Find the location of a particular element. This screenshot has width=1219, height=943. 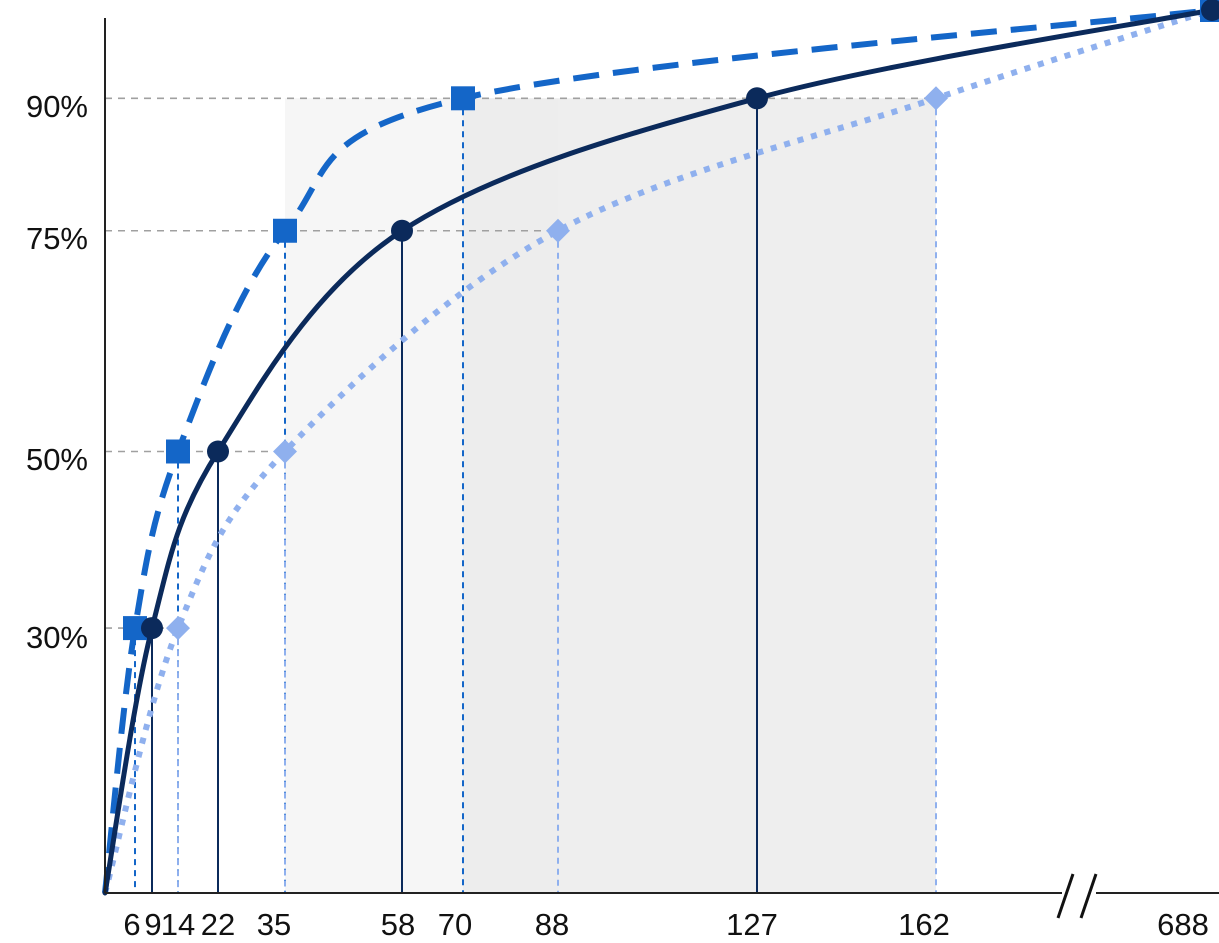

y-tick-label: 75% is located at coordinates (57, 238).